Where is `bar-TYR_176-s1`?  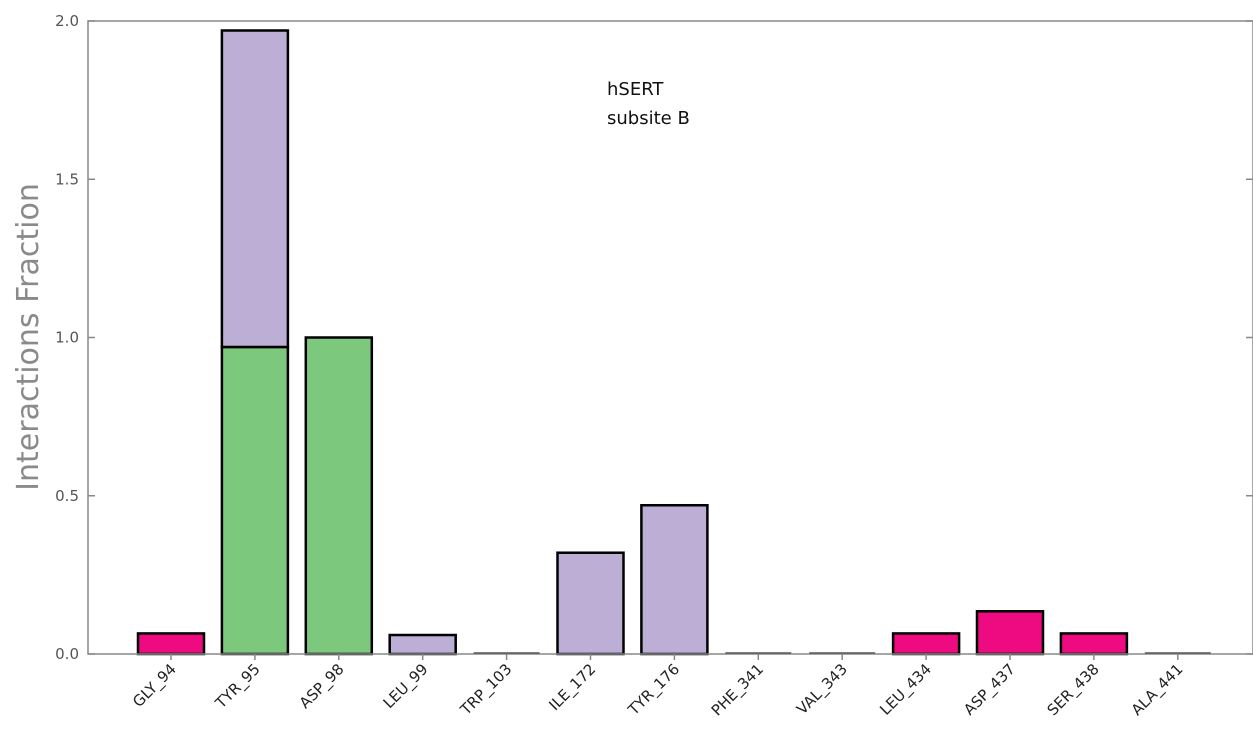
bar-TYR_176-s1 is located at coordinates (674, 579).